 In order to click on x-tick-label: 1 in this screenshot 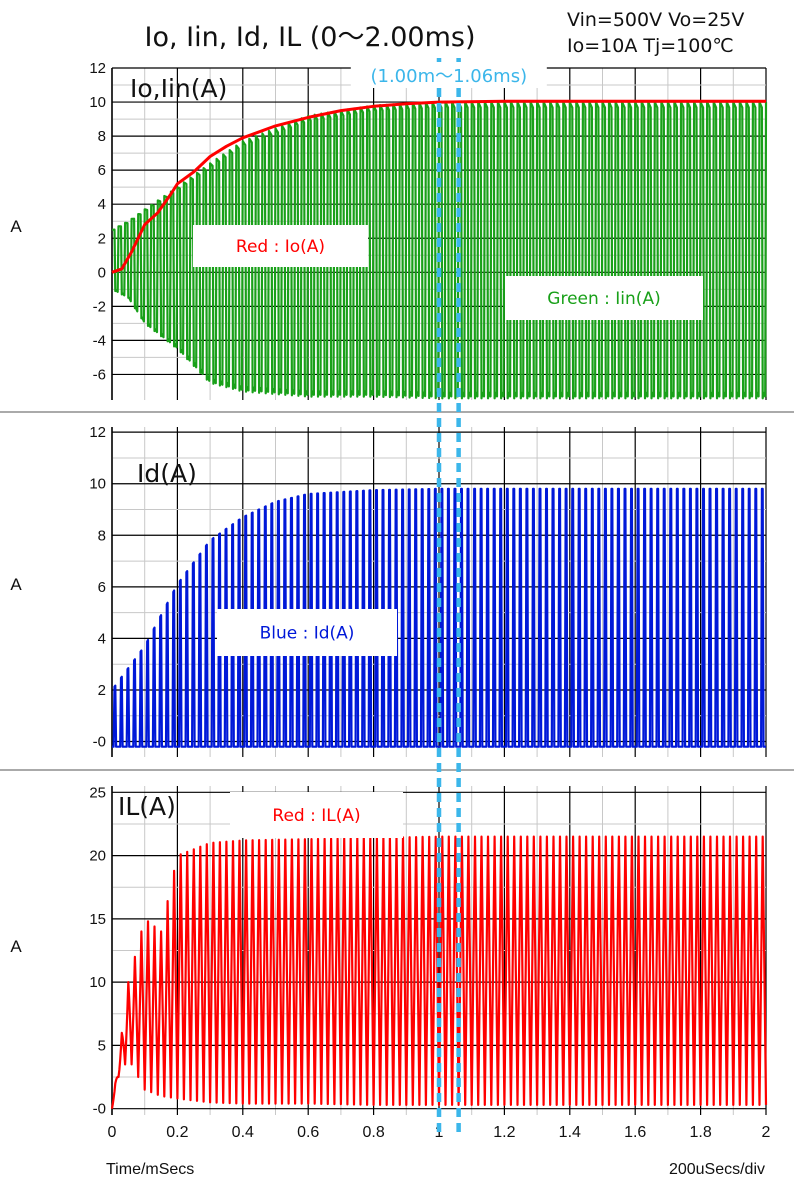, I will do `click(439, 1132)`.